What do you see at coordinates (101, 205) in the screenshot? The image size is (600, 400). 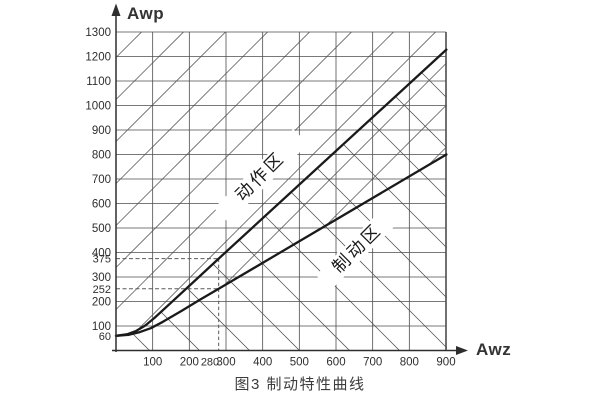 I see `y-tick-label: 600` at bounding box center [101, 205].